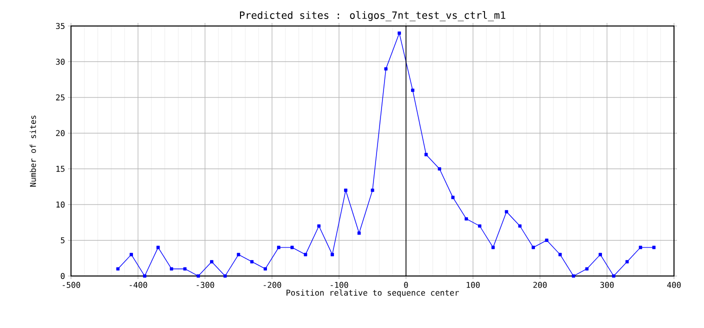  What do you see at coordinates (372, 293) in the screenshot?
I see `x-axis-title: Position relative to sequence center` at bounding box center [372, 293].